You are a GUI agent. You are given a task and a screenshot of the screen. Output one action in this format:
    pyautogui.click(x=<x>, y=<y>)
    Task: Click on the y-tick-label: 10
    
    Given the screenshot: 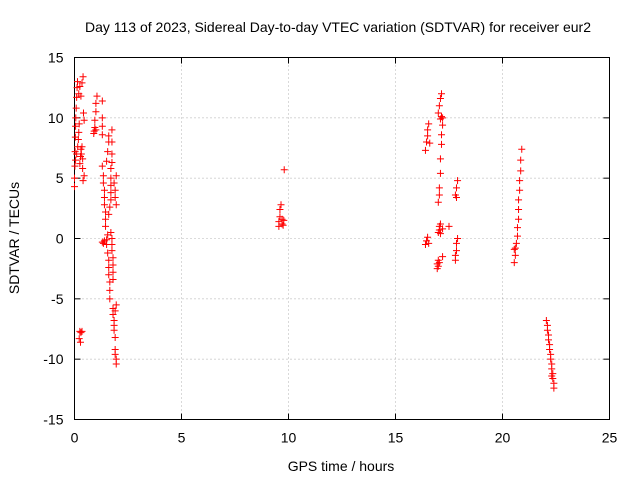 What is the action you would take?
    pyautogui.click(x=56, y=118)
    